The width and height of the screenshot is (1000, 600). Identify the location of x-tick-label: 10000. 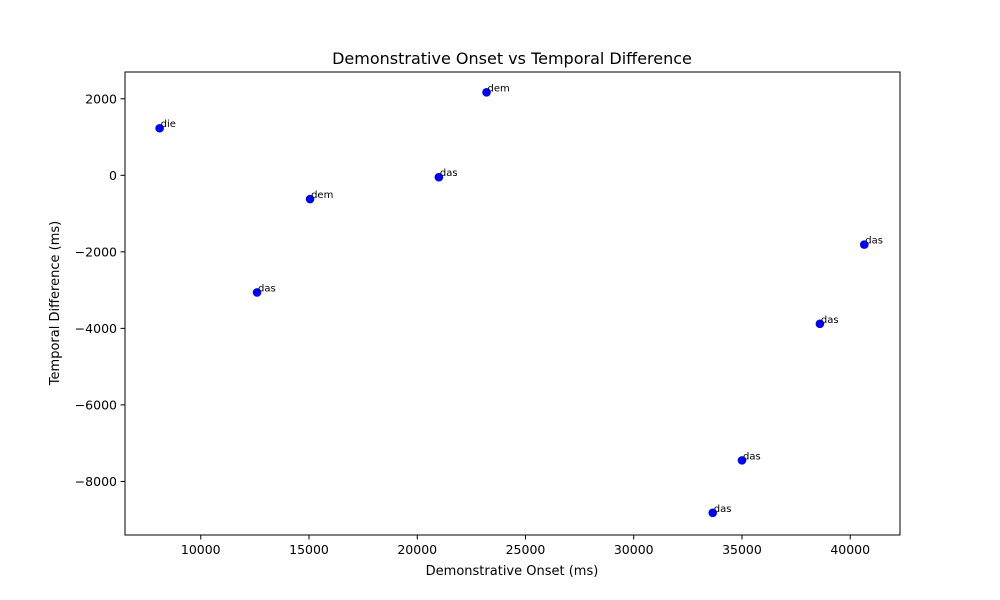
(201, 549).